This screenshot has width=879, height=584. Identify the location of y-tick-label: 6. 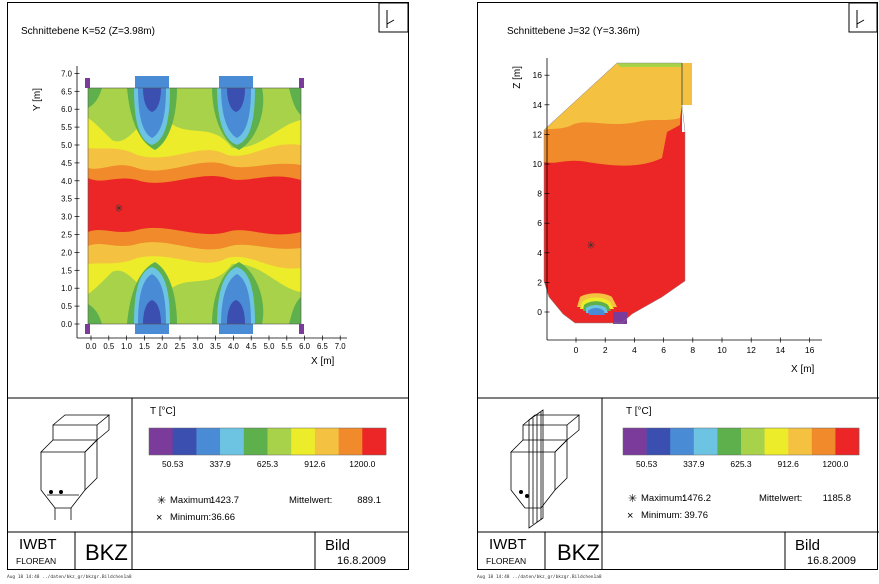
(539, 223).